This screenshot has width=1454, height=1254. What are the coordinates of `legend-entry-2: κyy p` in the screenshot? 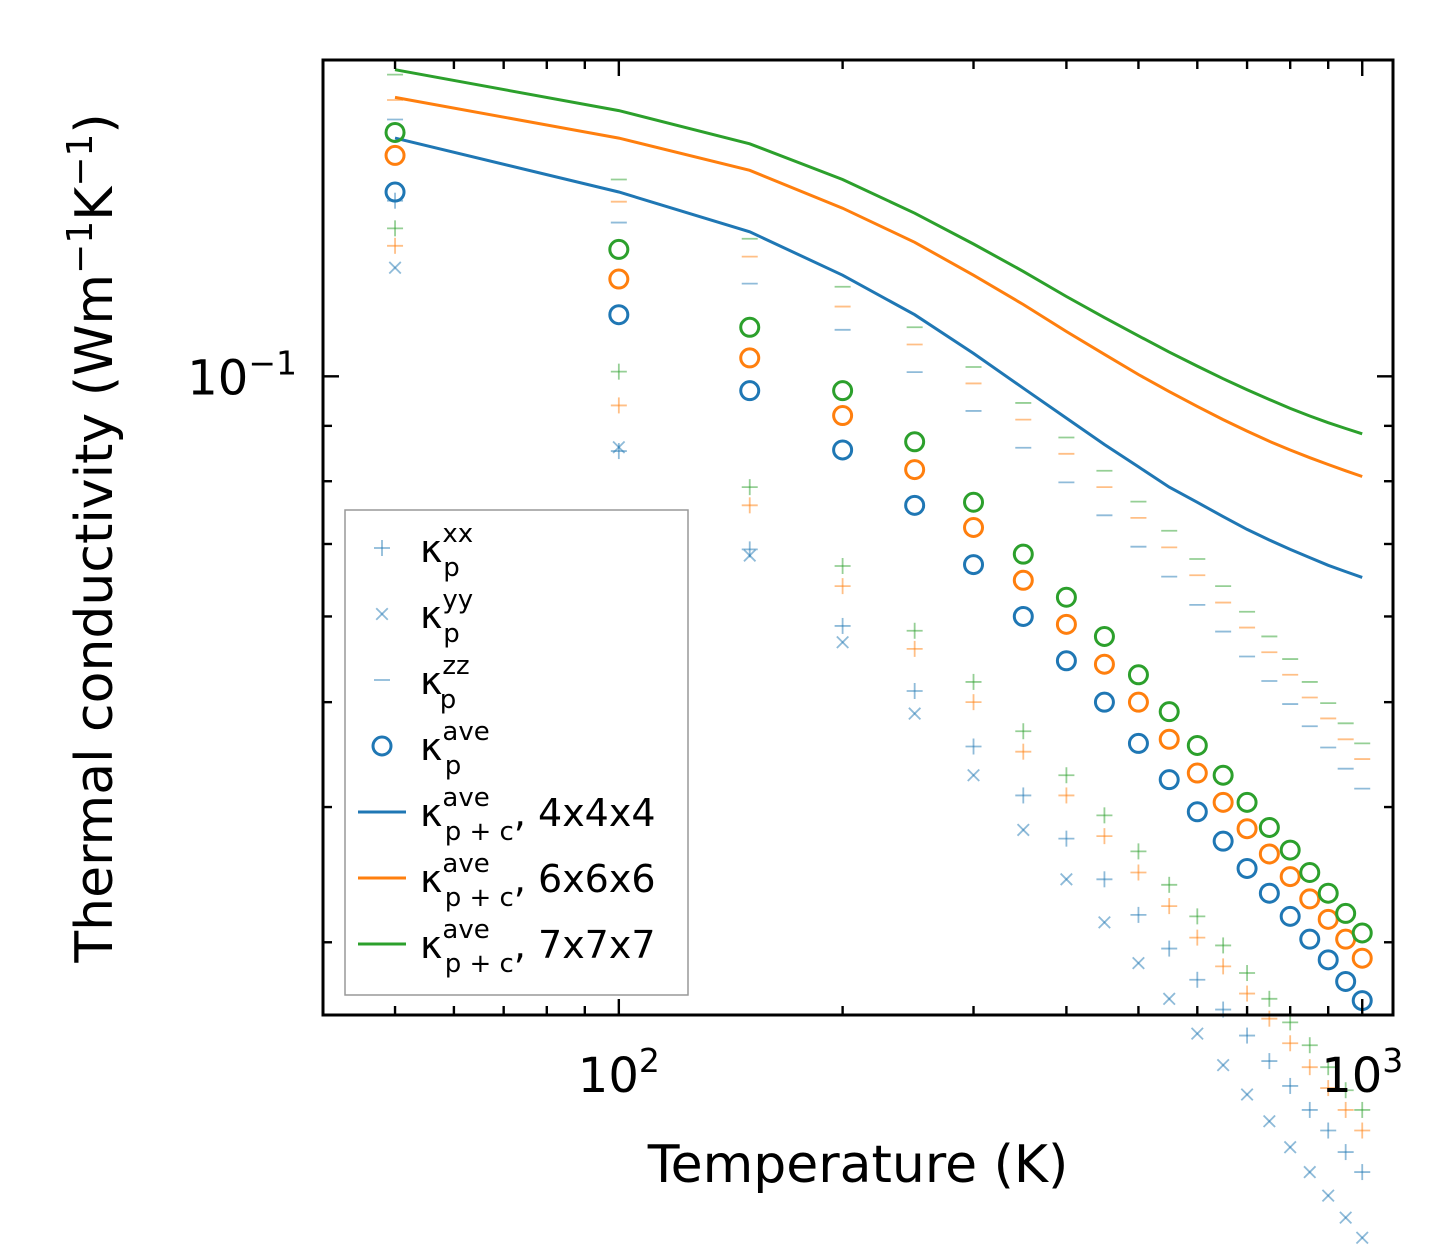 It's located at (424, 617).